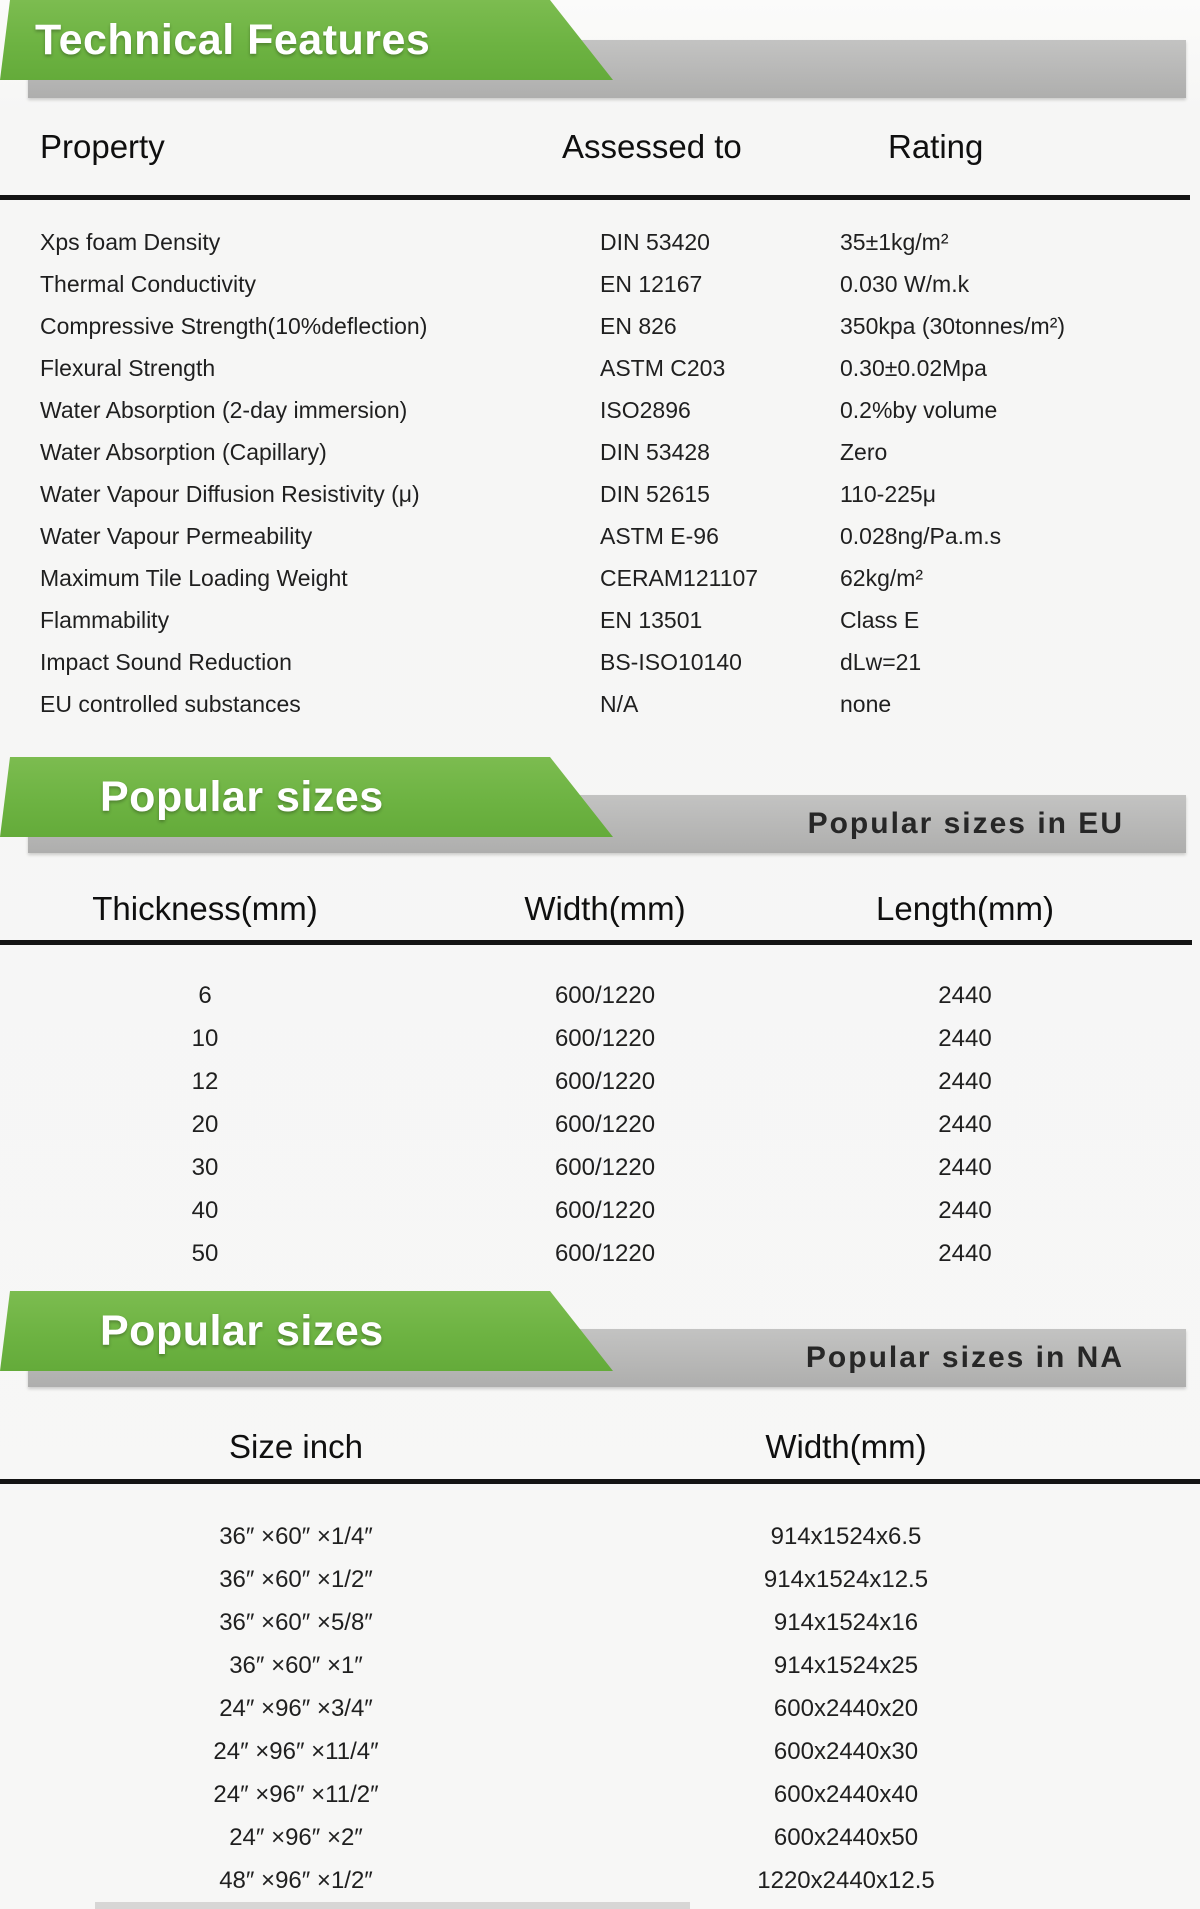  I want to click on property-cell: Water Absorption (2-day immersion), so click(224, 410).